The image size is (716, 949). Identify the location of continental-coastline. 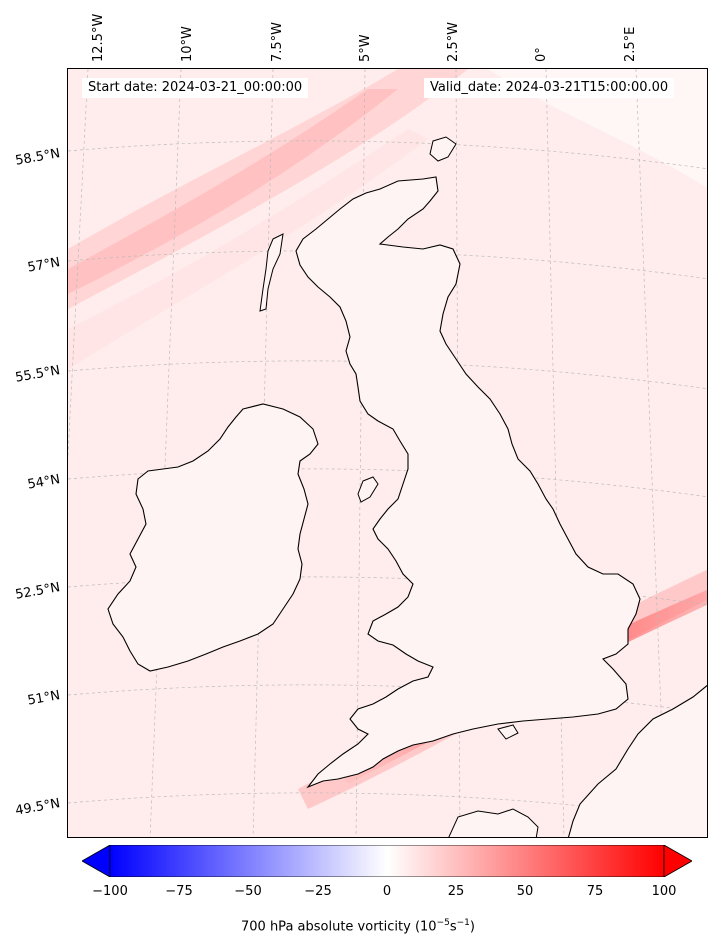
(637, 760).